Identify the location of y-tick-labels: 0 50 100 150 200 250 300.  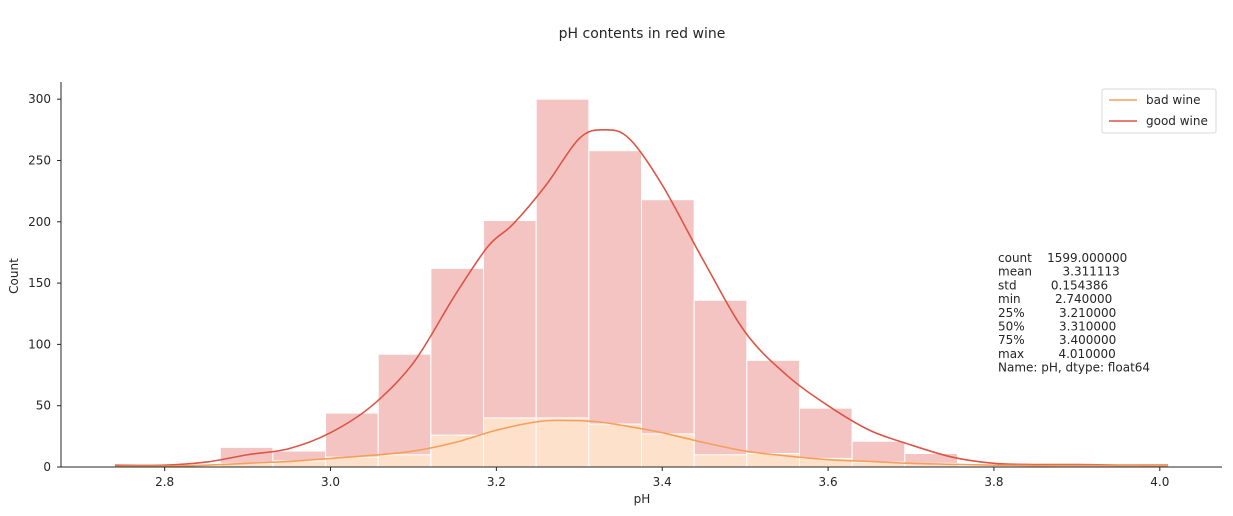
(44, 283).